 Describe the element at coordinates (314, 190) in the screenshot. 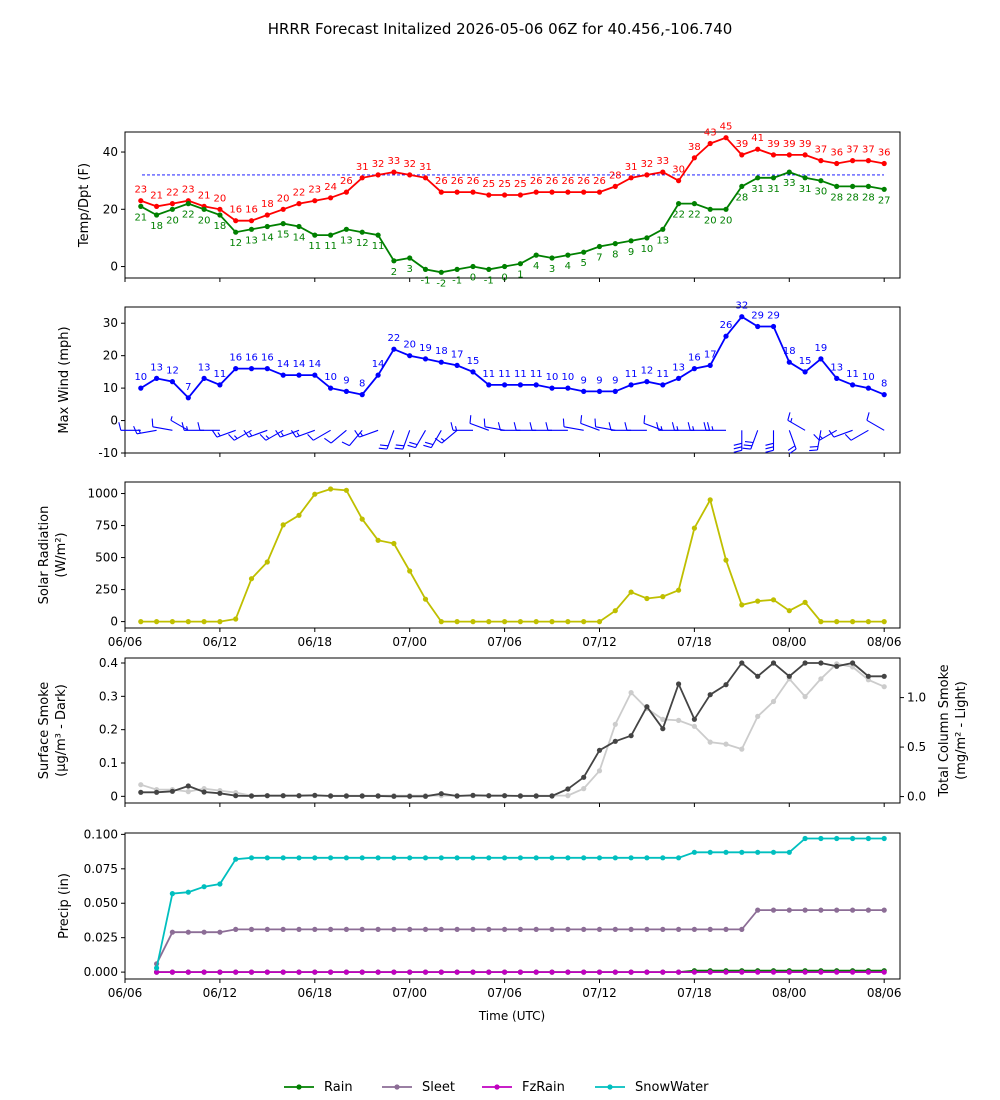

I see `data-label: 23` at that location.